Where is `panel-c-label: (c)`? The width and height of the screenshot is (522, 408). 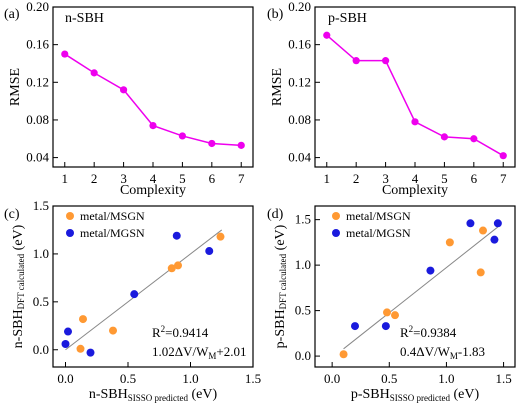
panel-c-label: (c) is located at coordinates (12, 214).